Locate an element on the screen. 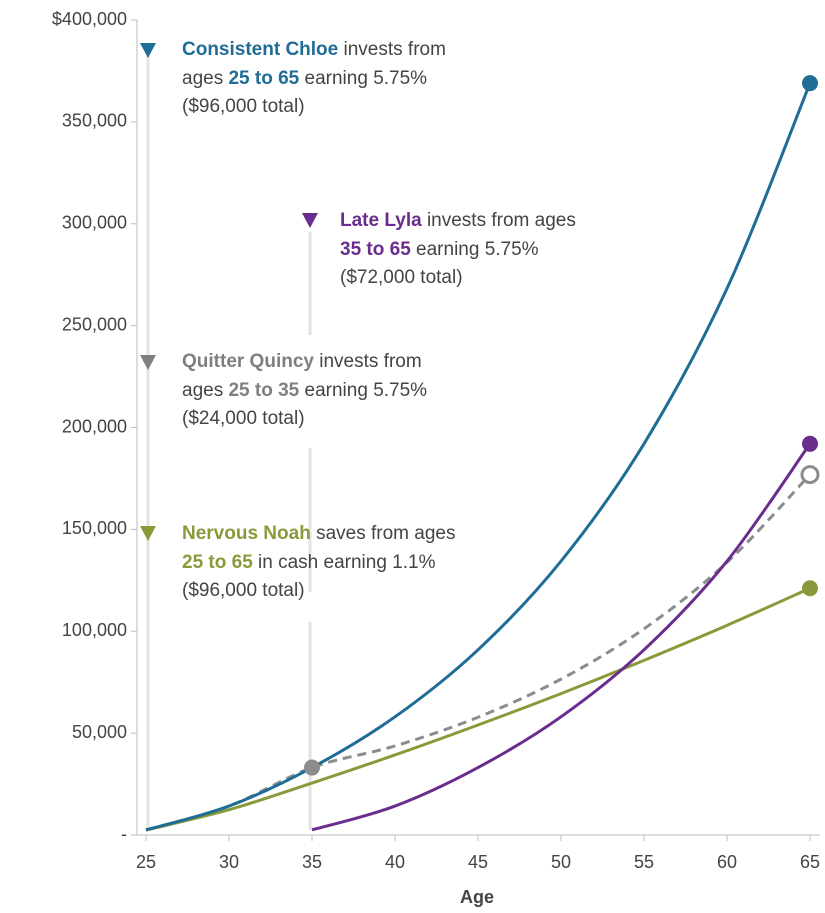 The image size is (825, 913). x-tick-label: 45 is located at coordinates (478, 862).